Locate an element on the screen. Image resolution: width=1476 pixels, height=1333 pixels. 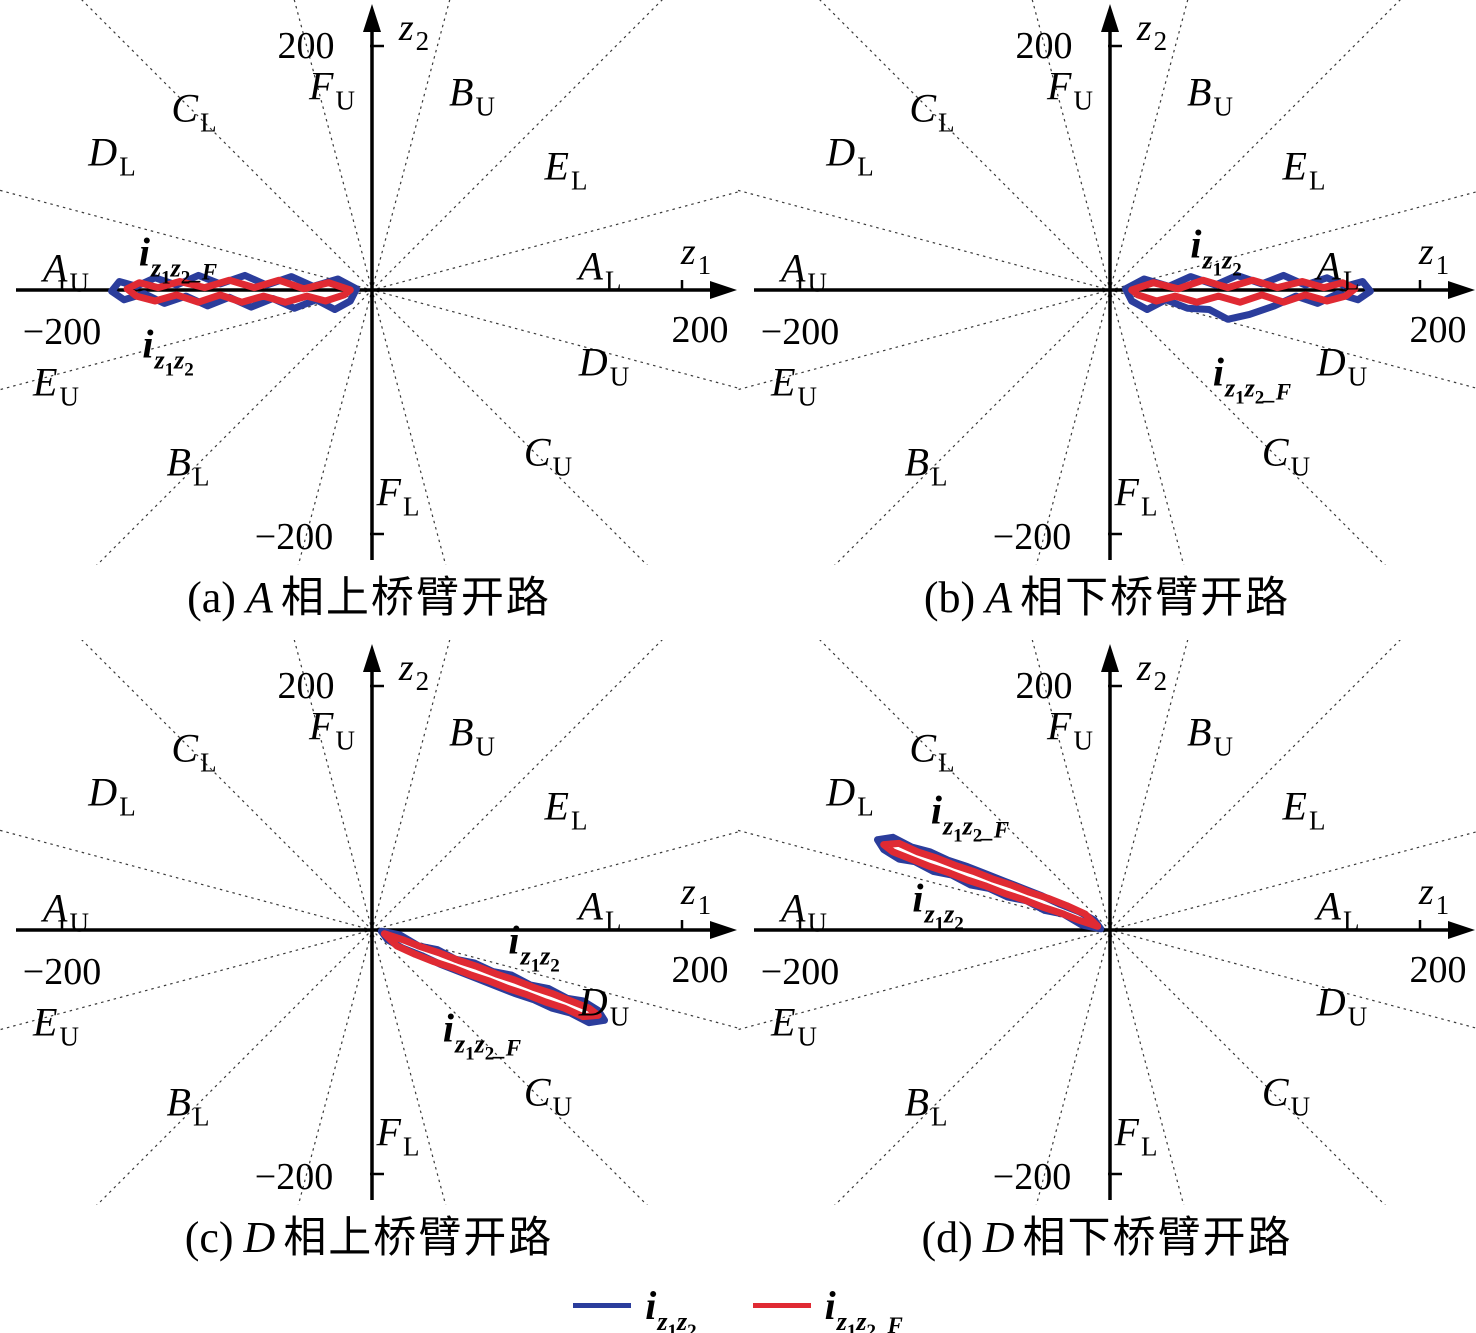
sector-label-C-U-sub: U is located at coordinates (562, 1106).